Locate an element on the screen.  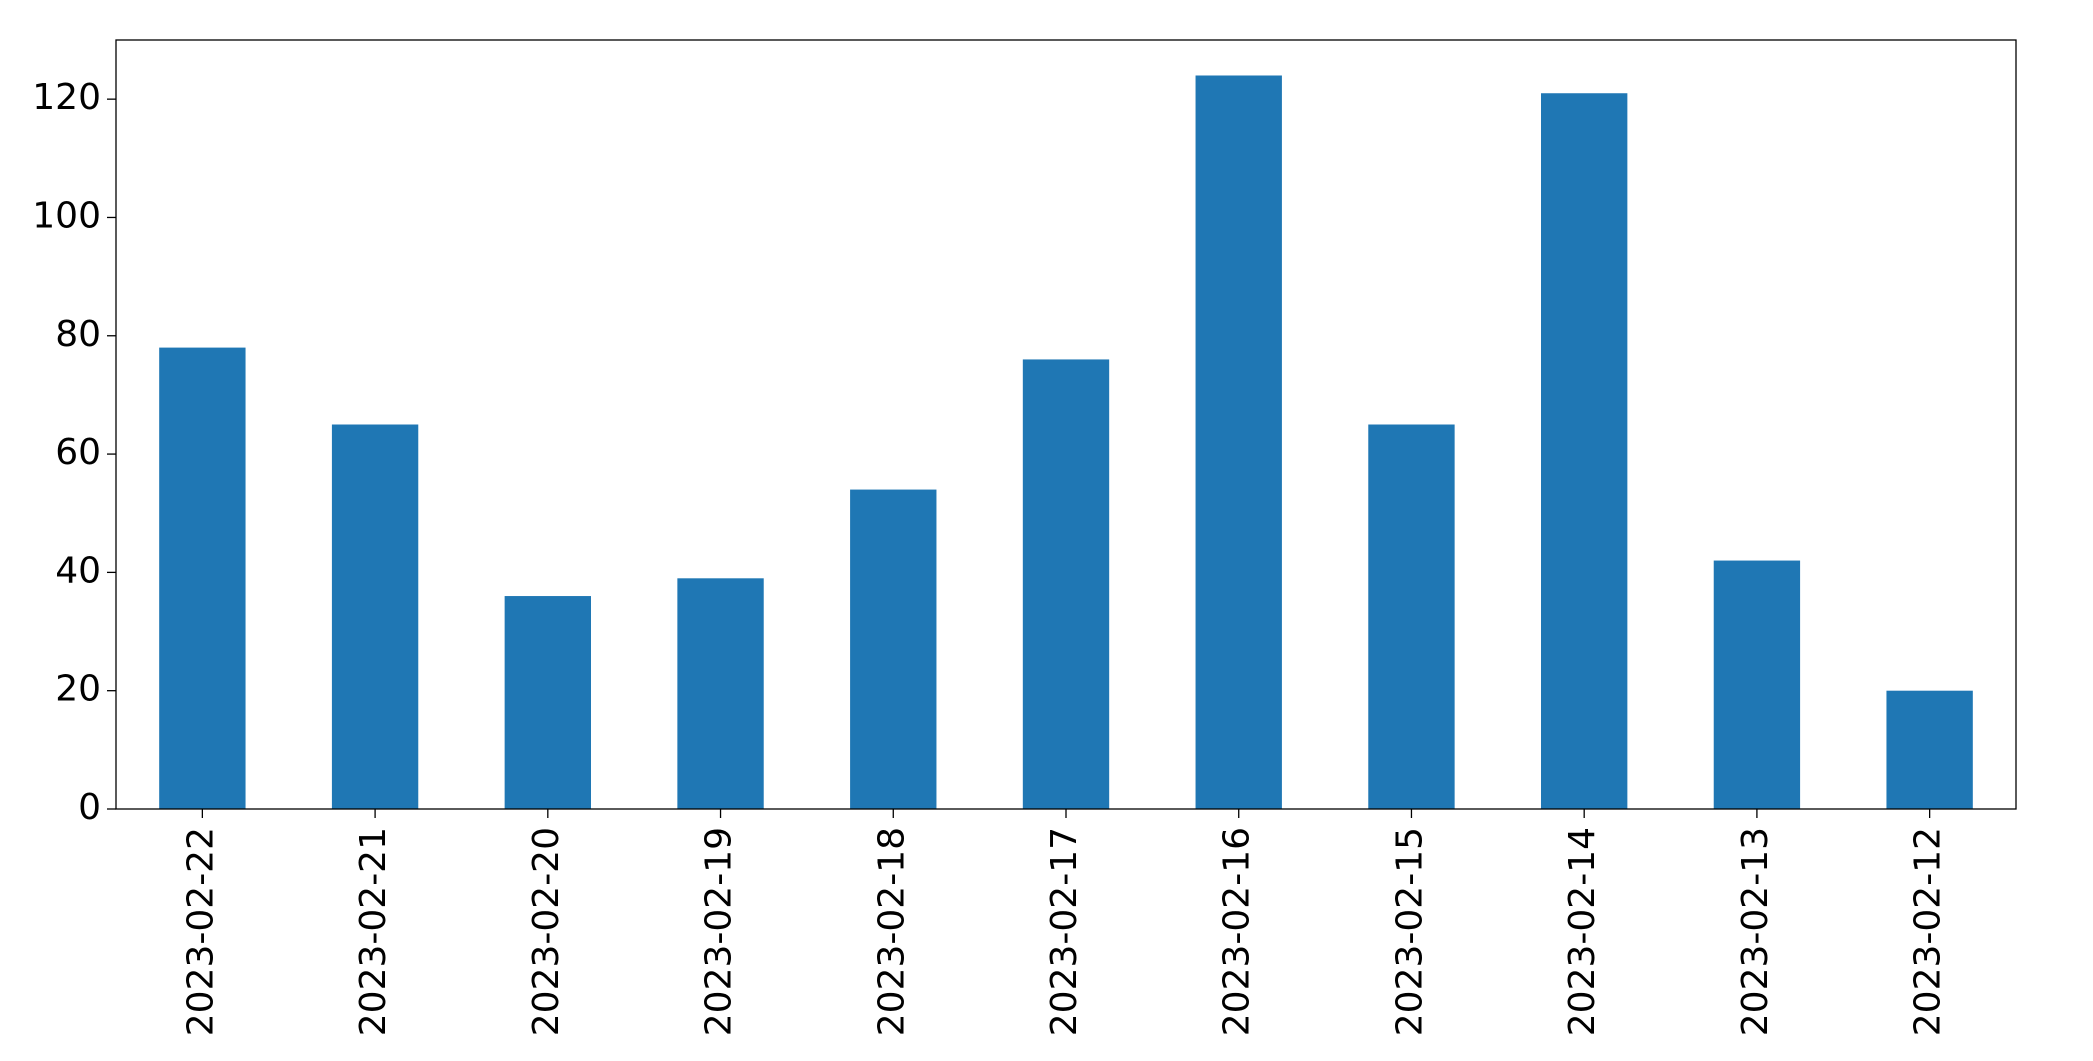
x-tick-label: 2023-02-21 is located at coordinates (373, 931).